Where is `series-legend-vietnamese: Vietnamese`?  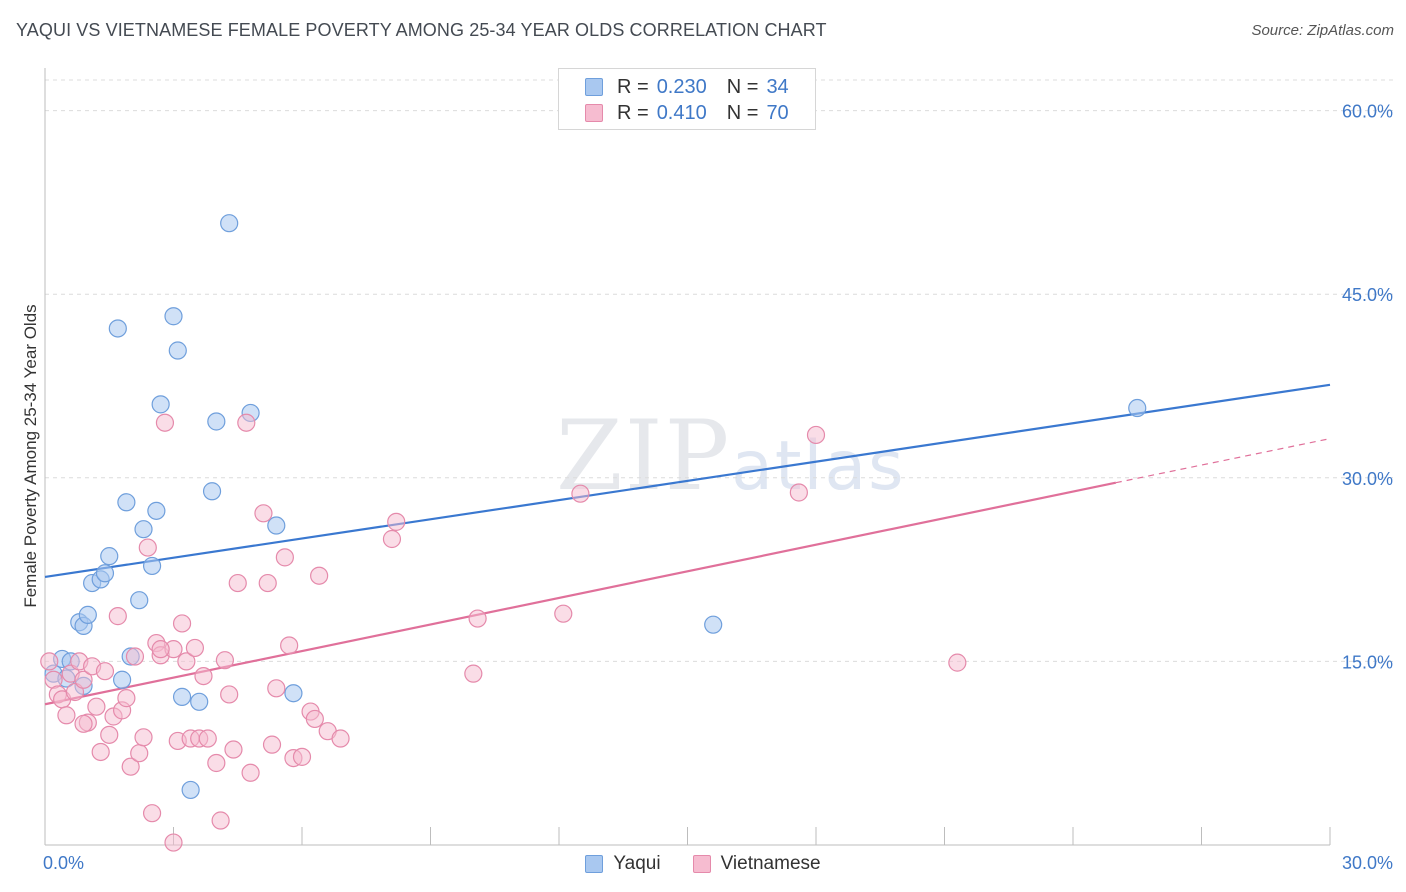 series-legend-vietnamese: Vietnamese is located at coordinates (756, 864).